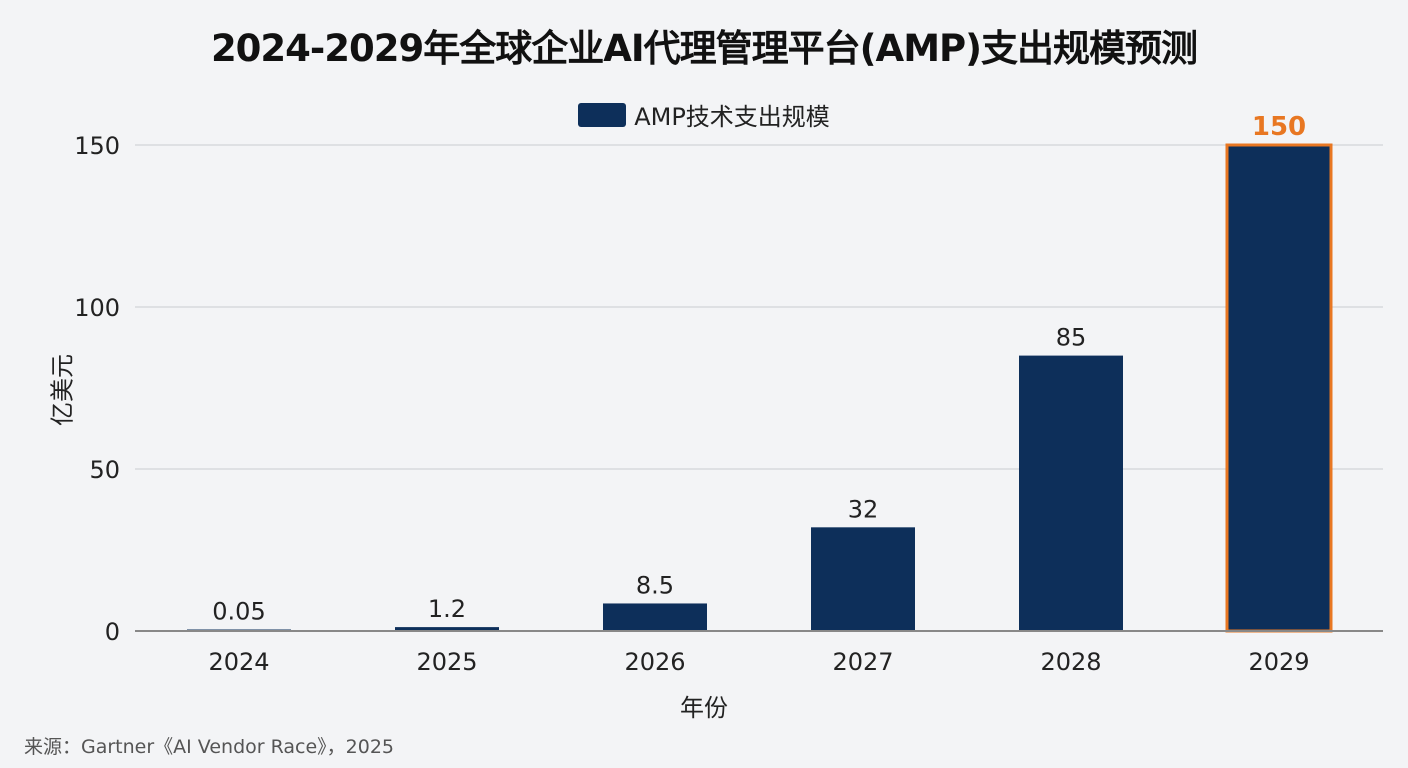  What do you see at coordinates (97, 146) in the screenshot?
I see `y-tick-label: 150` at bounding box center [97, 146].